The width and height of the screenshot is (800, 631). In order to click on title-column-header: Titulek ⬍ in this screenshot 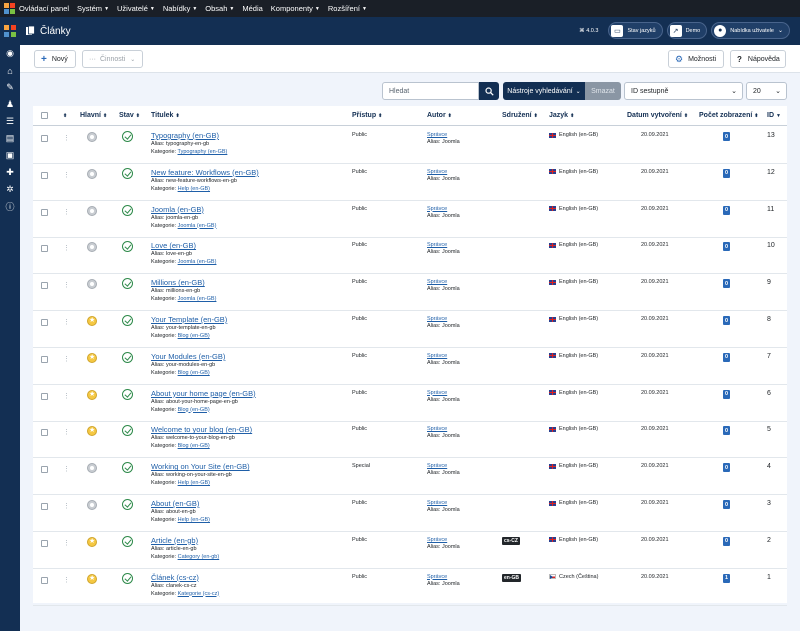, I will do `click(165, 115)`.